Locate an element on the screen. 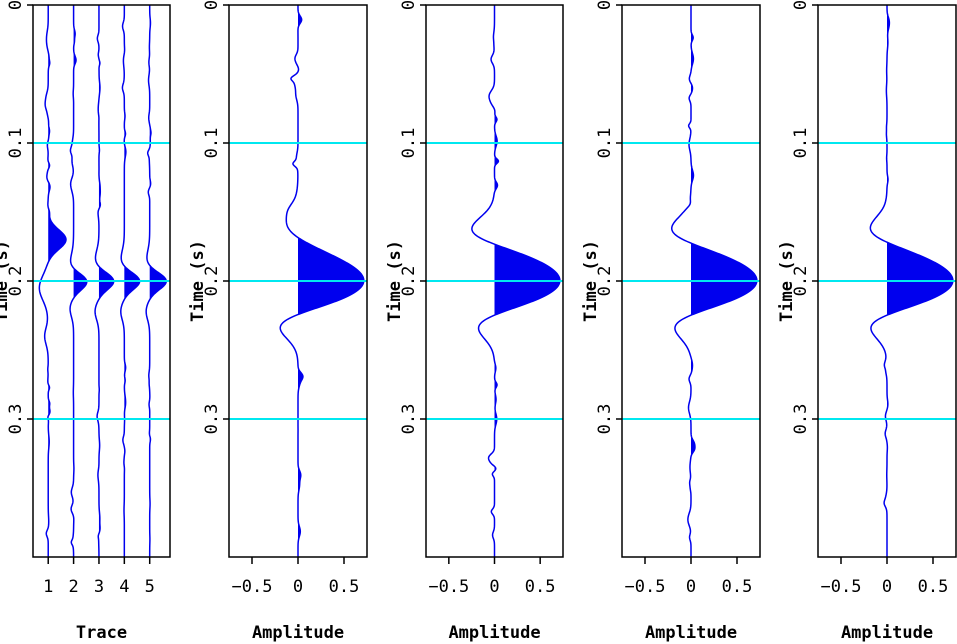  xlabel: Trace is located at coordinates (101, 633).